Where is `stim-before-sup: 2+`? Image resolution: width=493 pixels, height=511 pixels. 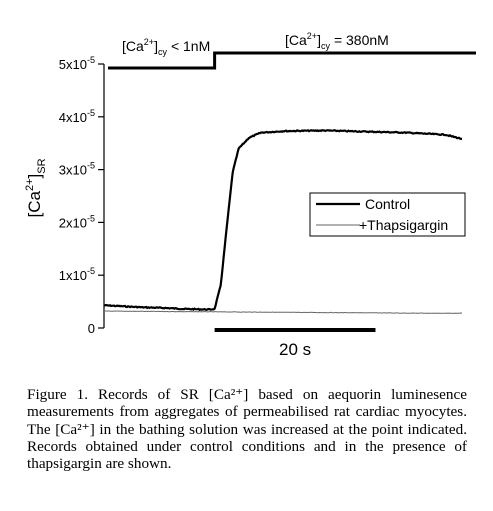
stim-before-sup: 2+ is located at coordinates (149, 42).